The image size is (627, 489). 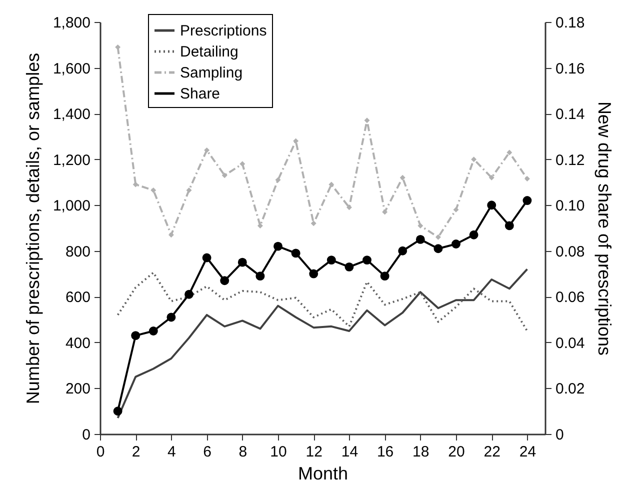 What do you see at coordinates (223, 31) in the screenshot?
I see `legend-label: Prescriptions` at bounding box center [223, 31].